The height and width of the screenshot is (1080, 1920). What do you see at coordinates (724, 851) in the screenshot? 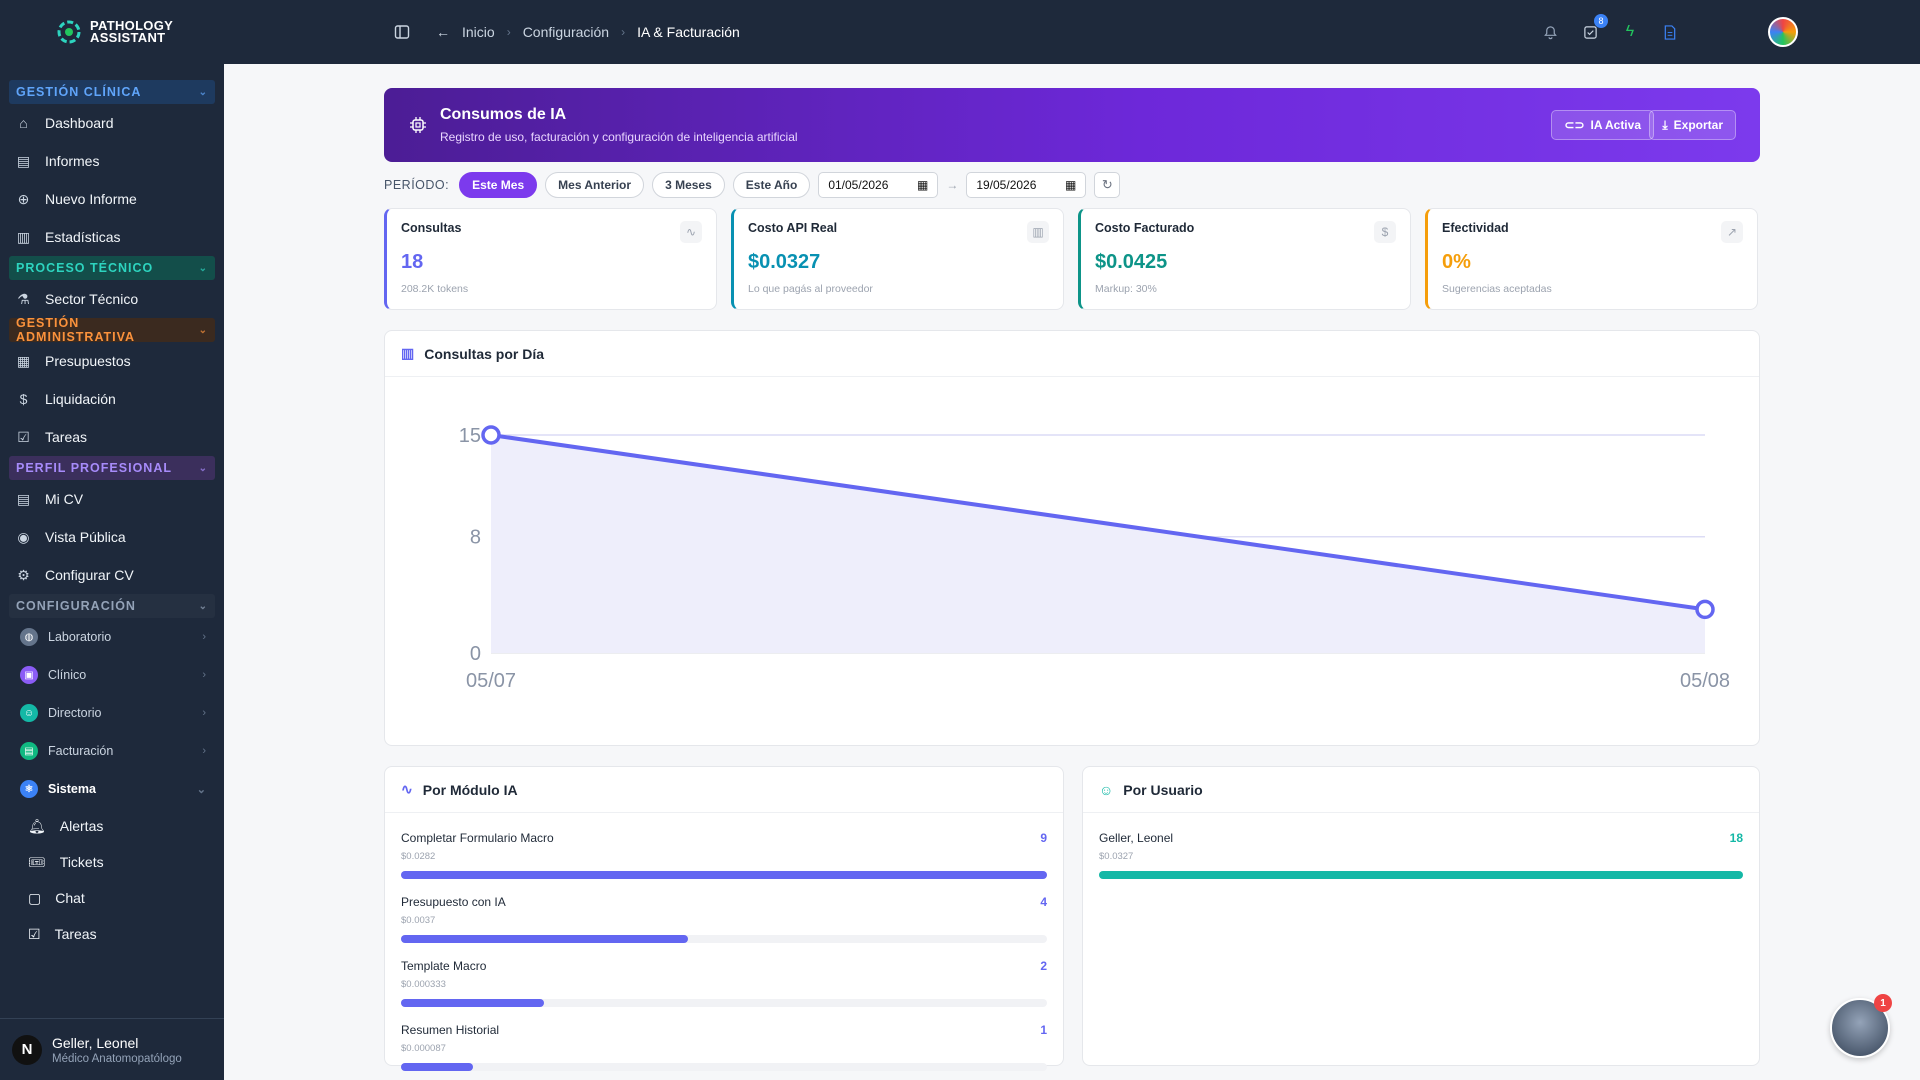
I see `list-item: Completar Formulario Macro $0.0282 9` at bounding box center [724, 851].